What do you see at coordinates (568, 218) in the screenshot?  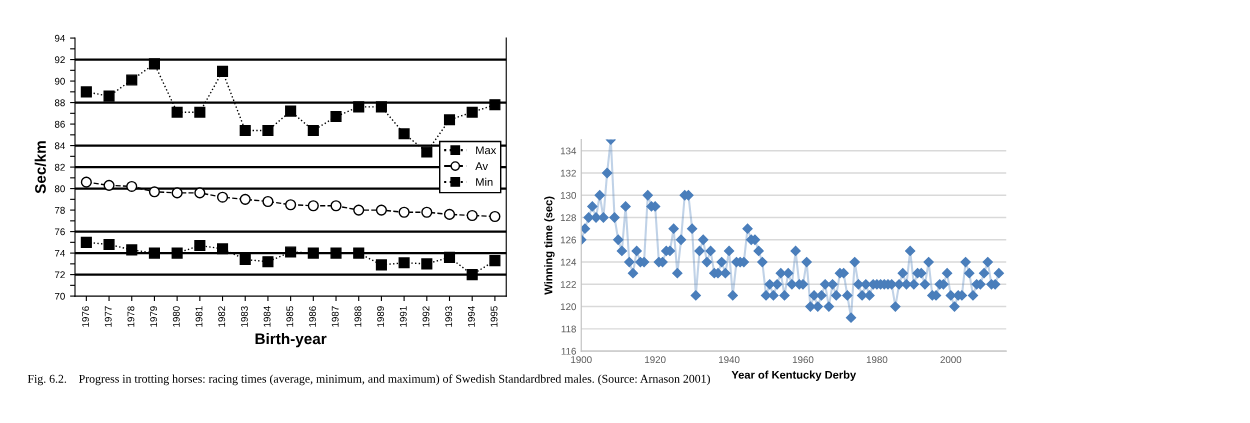 I see `y-tick-label: 128` at bounding box center [568, 218].